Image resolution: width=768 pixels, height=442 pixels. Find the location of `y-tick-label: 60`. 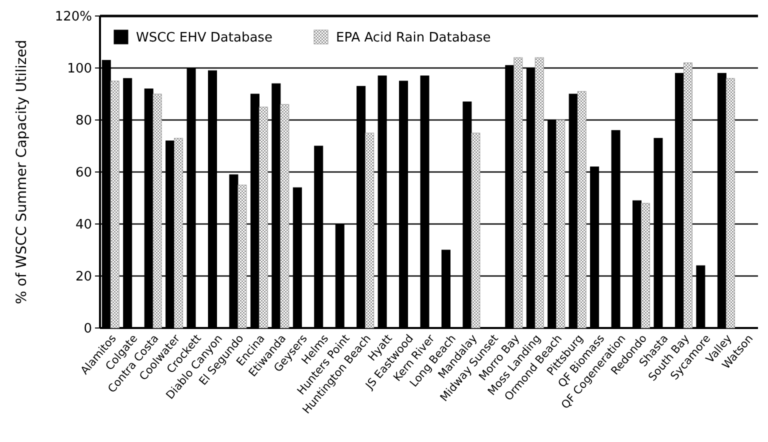

y-tick-label: 60 is located at coordinates (83, 173).